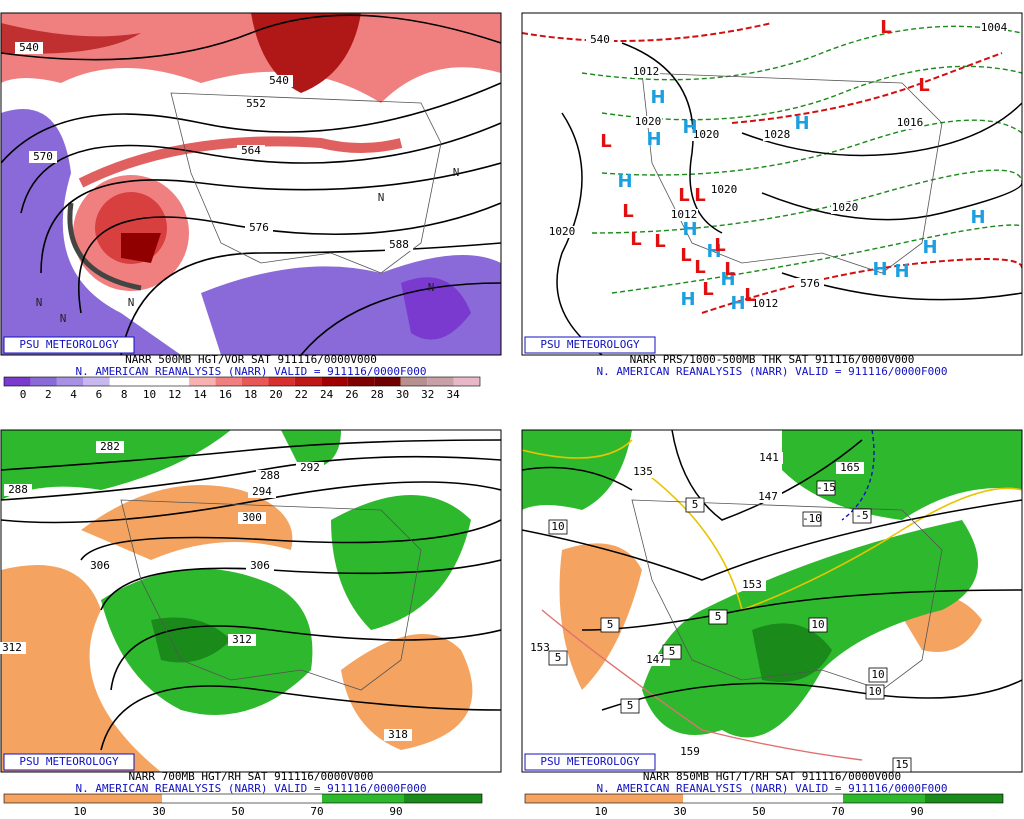 The width and height of the screenshot is (1024, 819). I want to click on contour-label: 552, so click(256, 103).